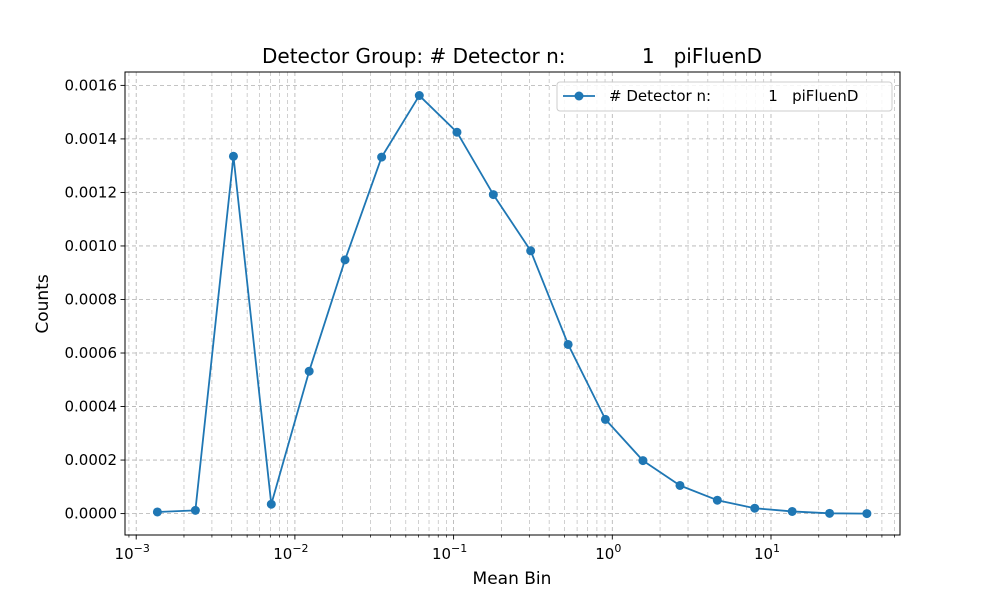  What do you see at coordinates (132, 552) in the screenshot?
I see `x-tick-label: 10⁻³` at bounding box center [132, 552].